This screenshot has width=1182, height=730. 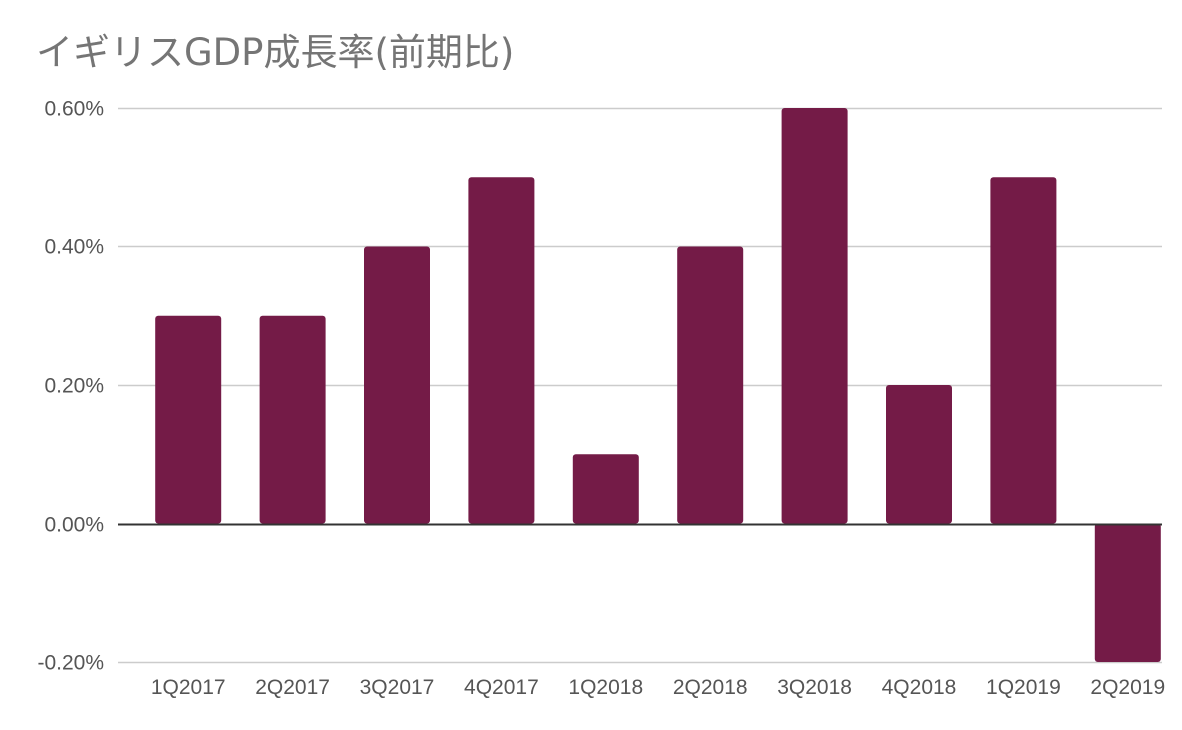 I want to click on x-tick-label: 1Q2018, so click(x=605, y=687).